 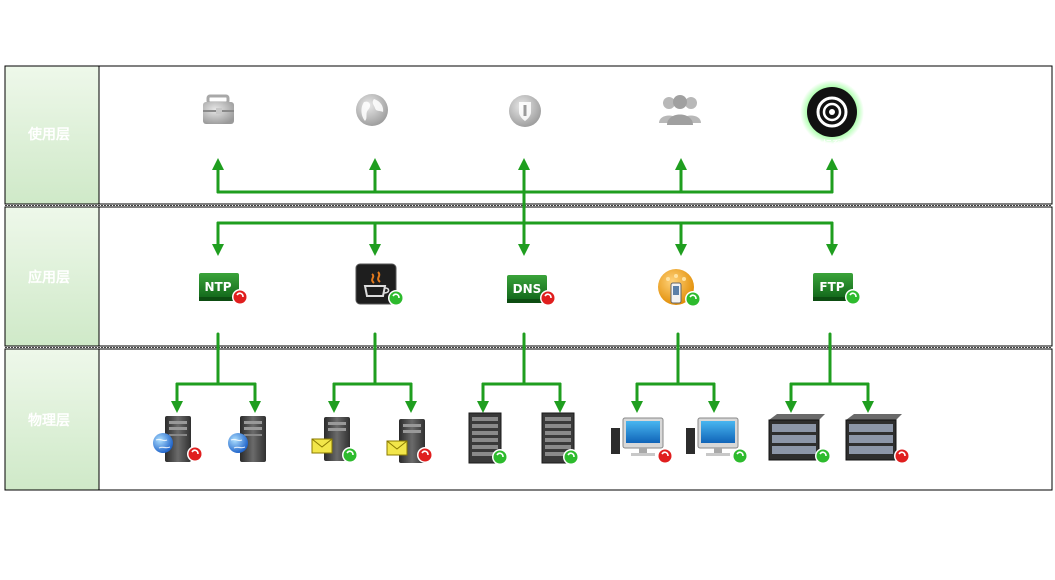 I want to click on globe-icon, so click(x=372, y=110).